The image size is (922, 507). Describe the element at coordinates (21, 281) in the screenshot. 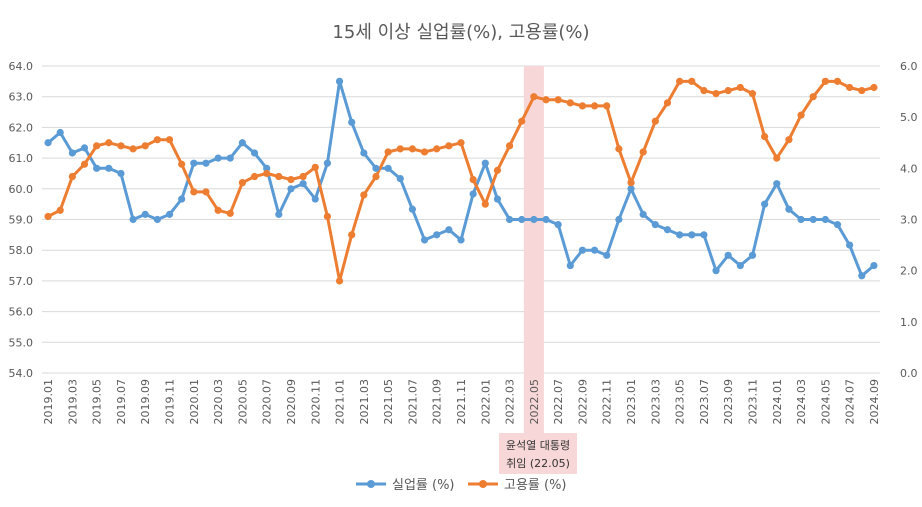

I see `y-left-tick-label: 57.0` at that location.